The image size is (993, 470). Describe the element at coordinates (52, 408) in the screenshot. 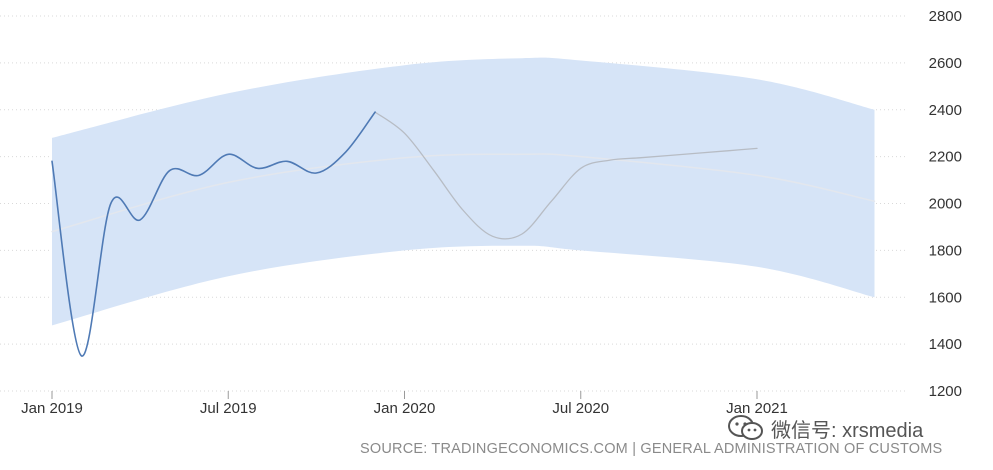

I see `x-tick-label: Jan 2019` at that location.